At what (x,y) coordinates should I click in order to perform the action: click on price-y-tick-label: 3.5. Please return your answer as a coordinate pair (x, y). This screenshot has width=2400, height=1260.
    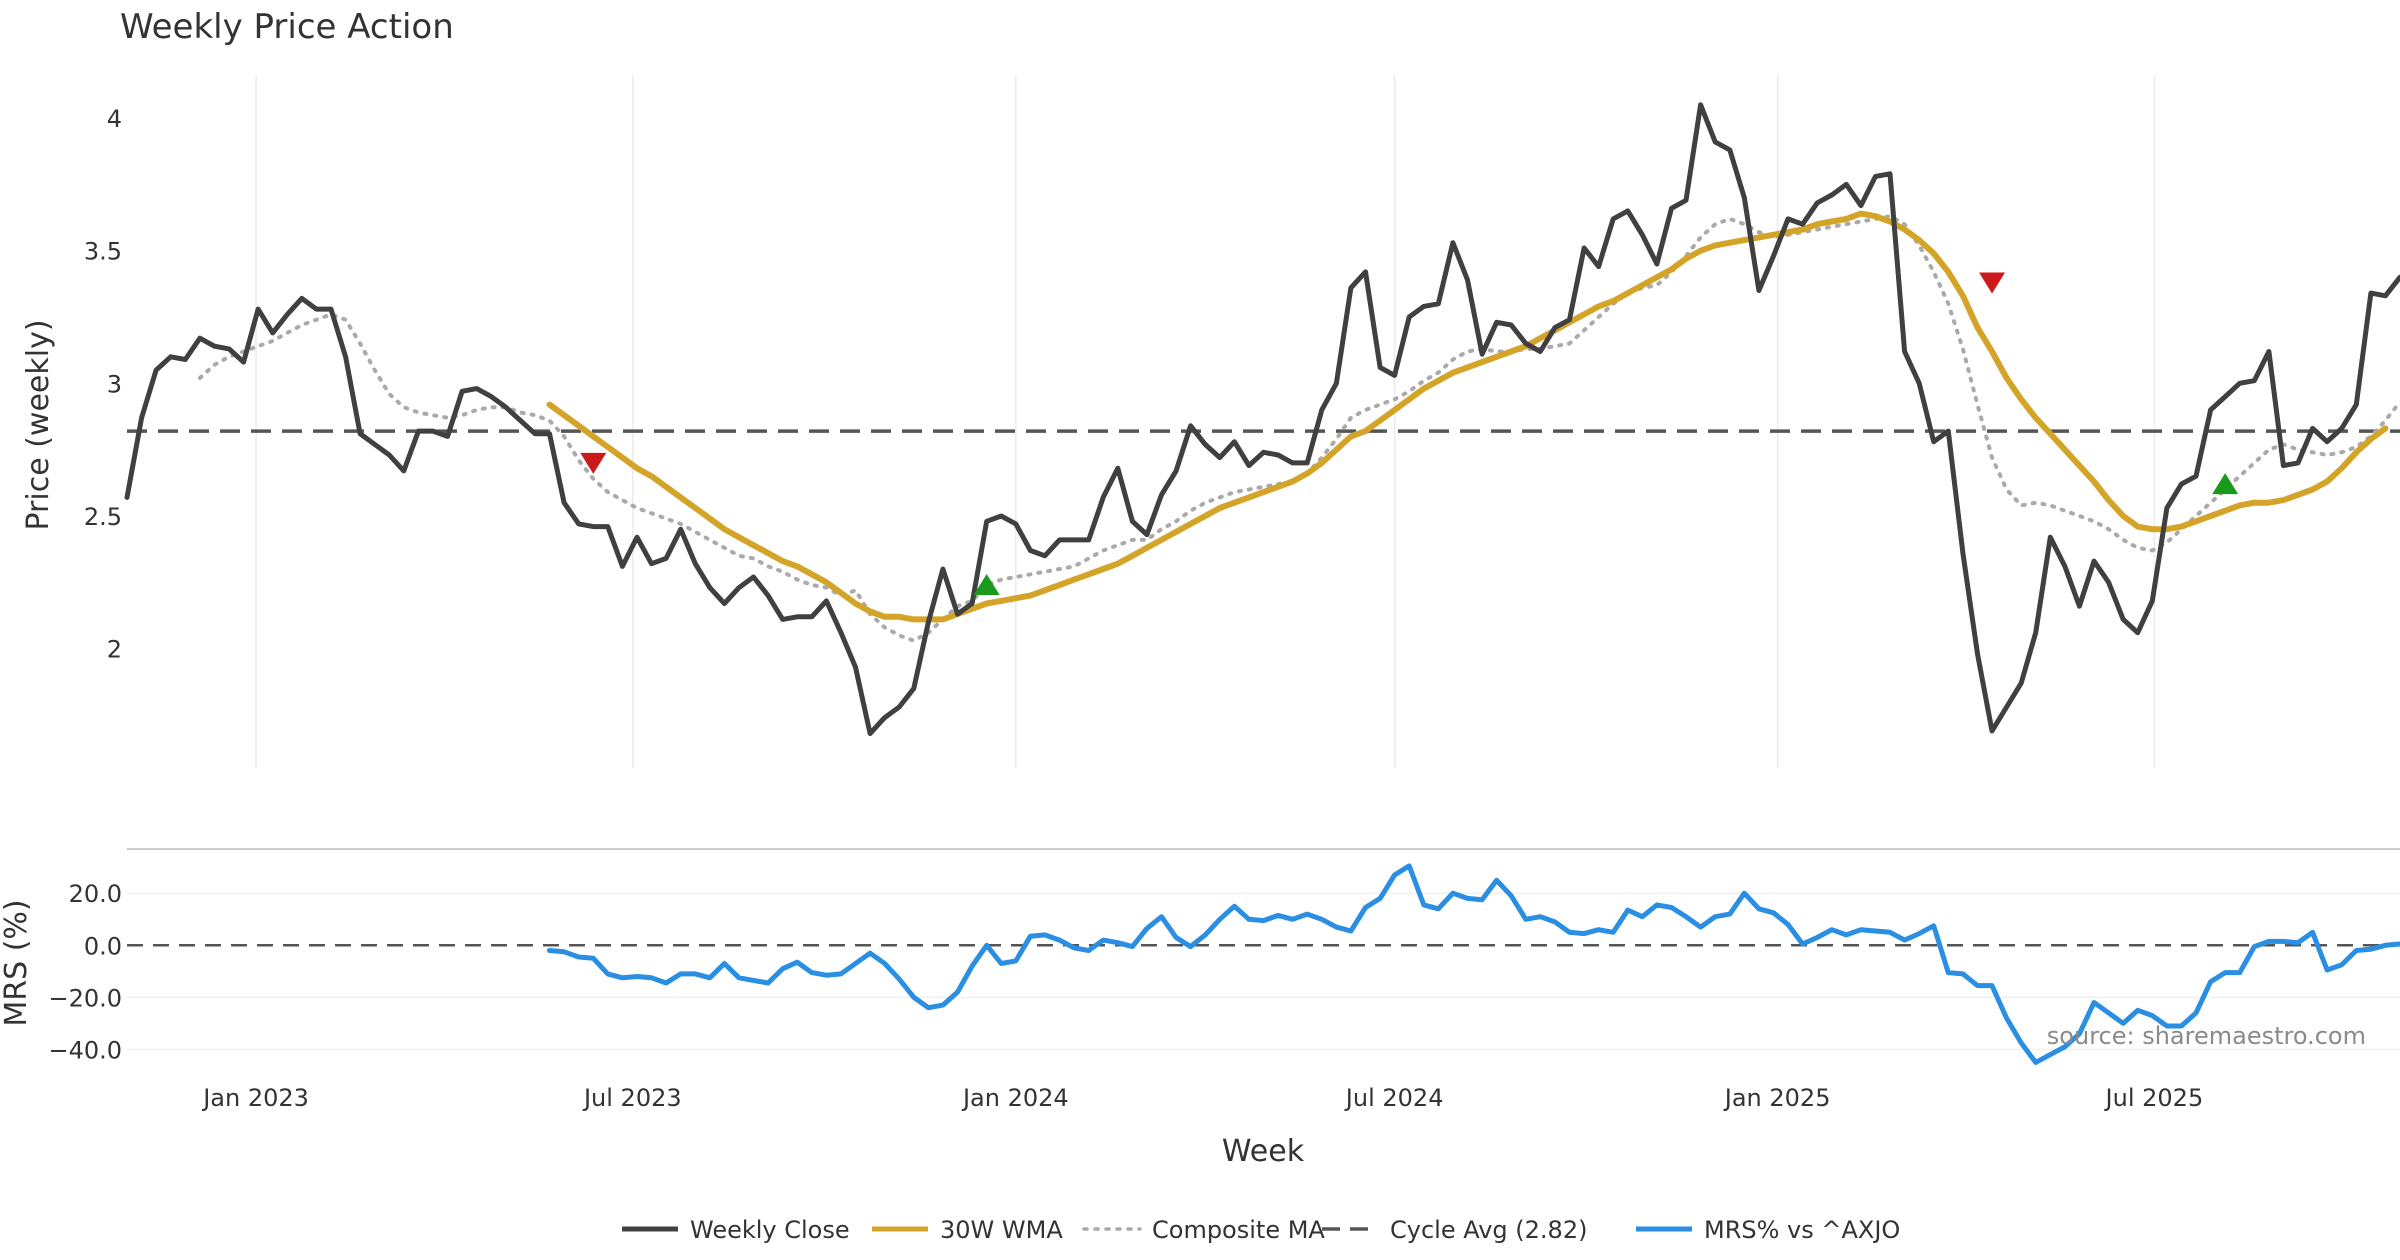
    Looking at the image, I should click on (103, 252).